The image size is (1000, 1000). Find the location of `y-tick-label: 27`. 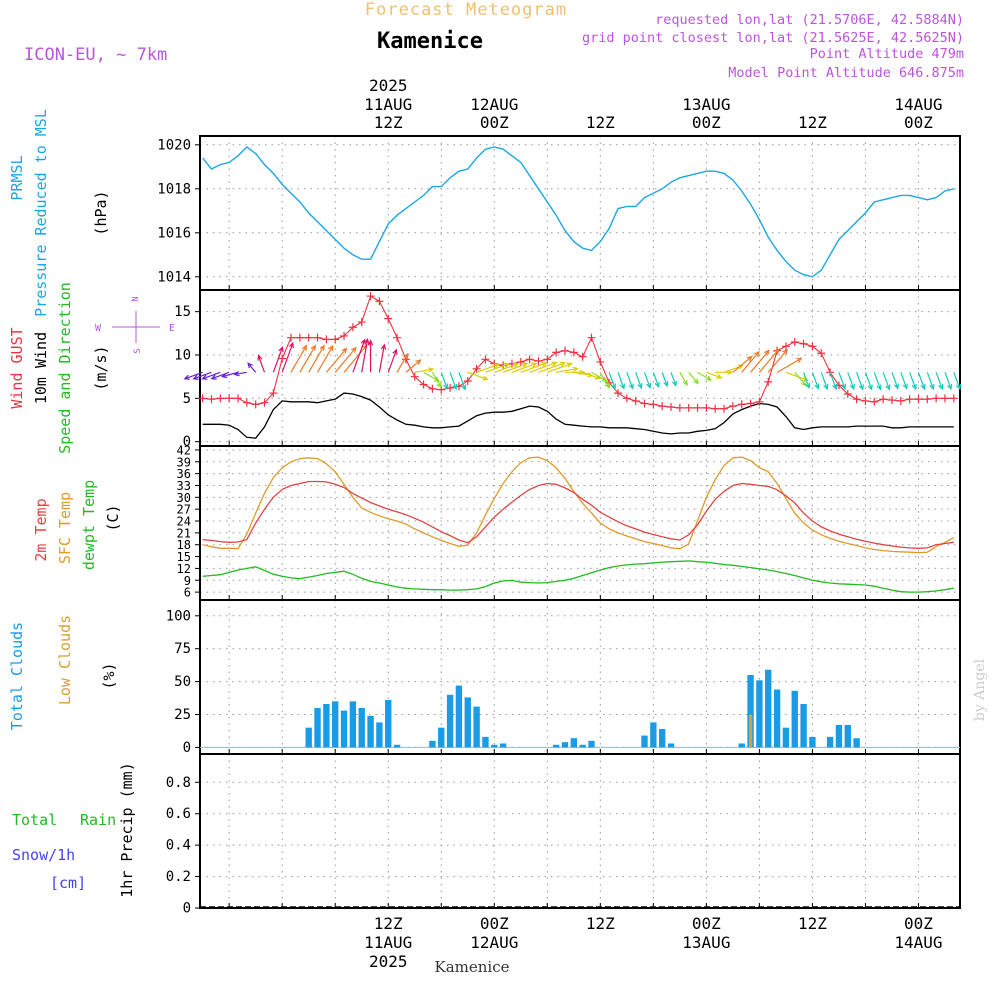

y-tick-label: 27 is located at coordinates (184, 510).